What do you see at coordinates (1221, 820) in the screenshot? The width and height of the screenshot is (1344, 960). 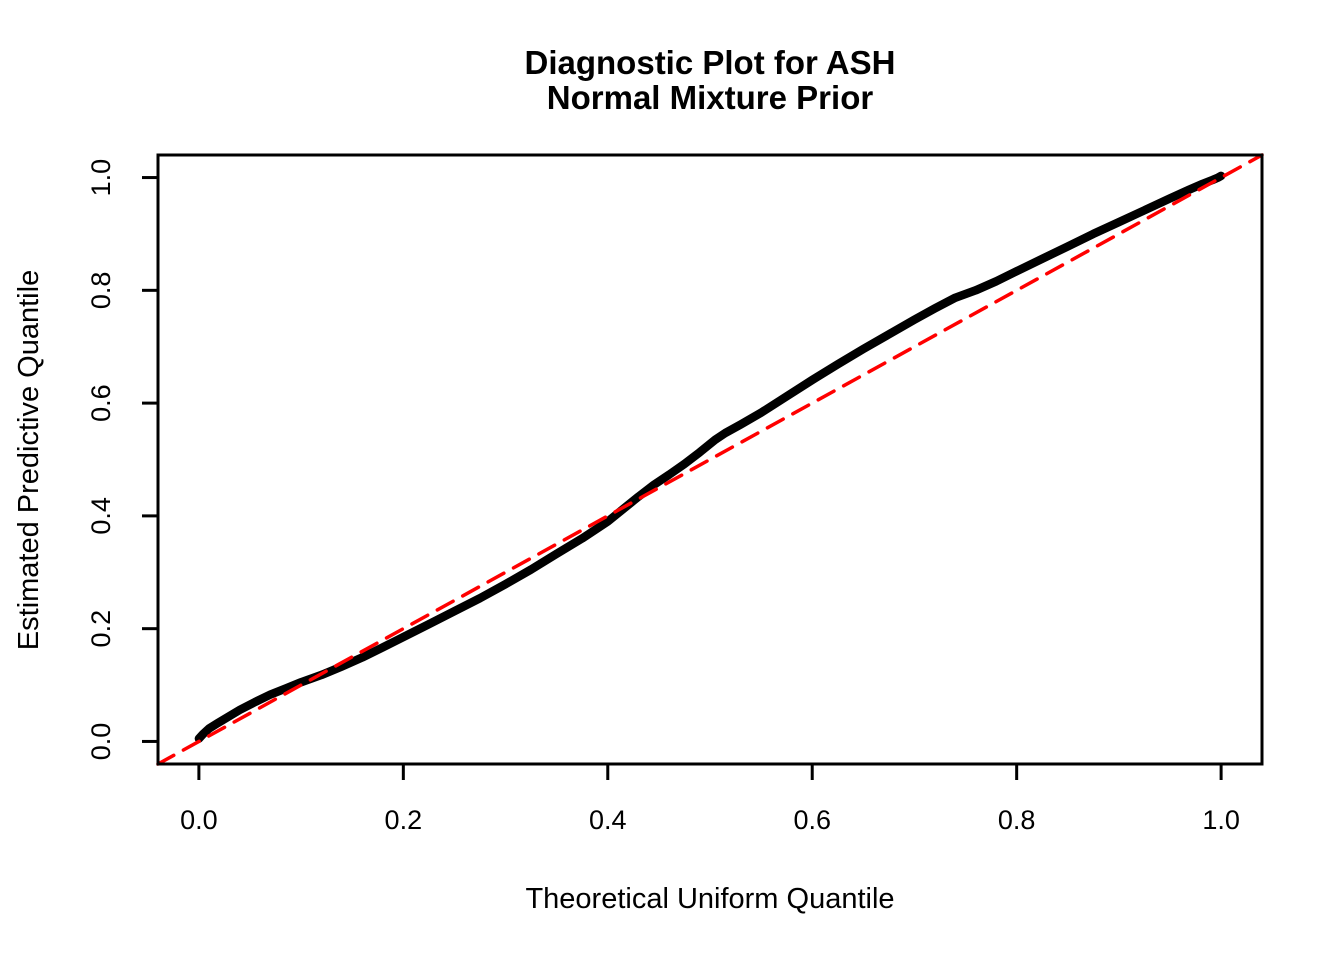 I see `x-tick-label: 1.0` at bounding box center [1221, 820].